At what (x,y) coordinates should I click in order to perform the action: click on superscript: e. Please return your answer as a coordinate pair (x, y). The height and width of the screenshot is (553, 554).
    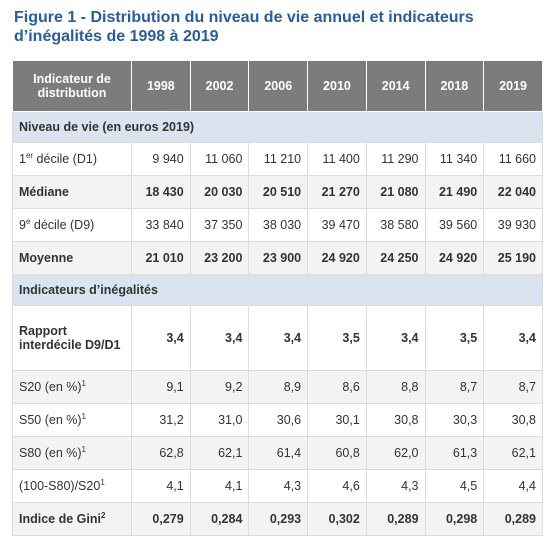
    Looking at the image, I should click on (28, 222).